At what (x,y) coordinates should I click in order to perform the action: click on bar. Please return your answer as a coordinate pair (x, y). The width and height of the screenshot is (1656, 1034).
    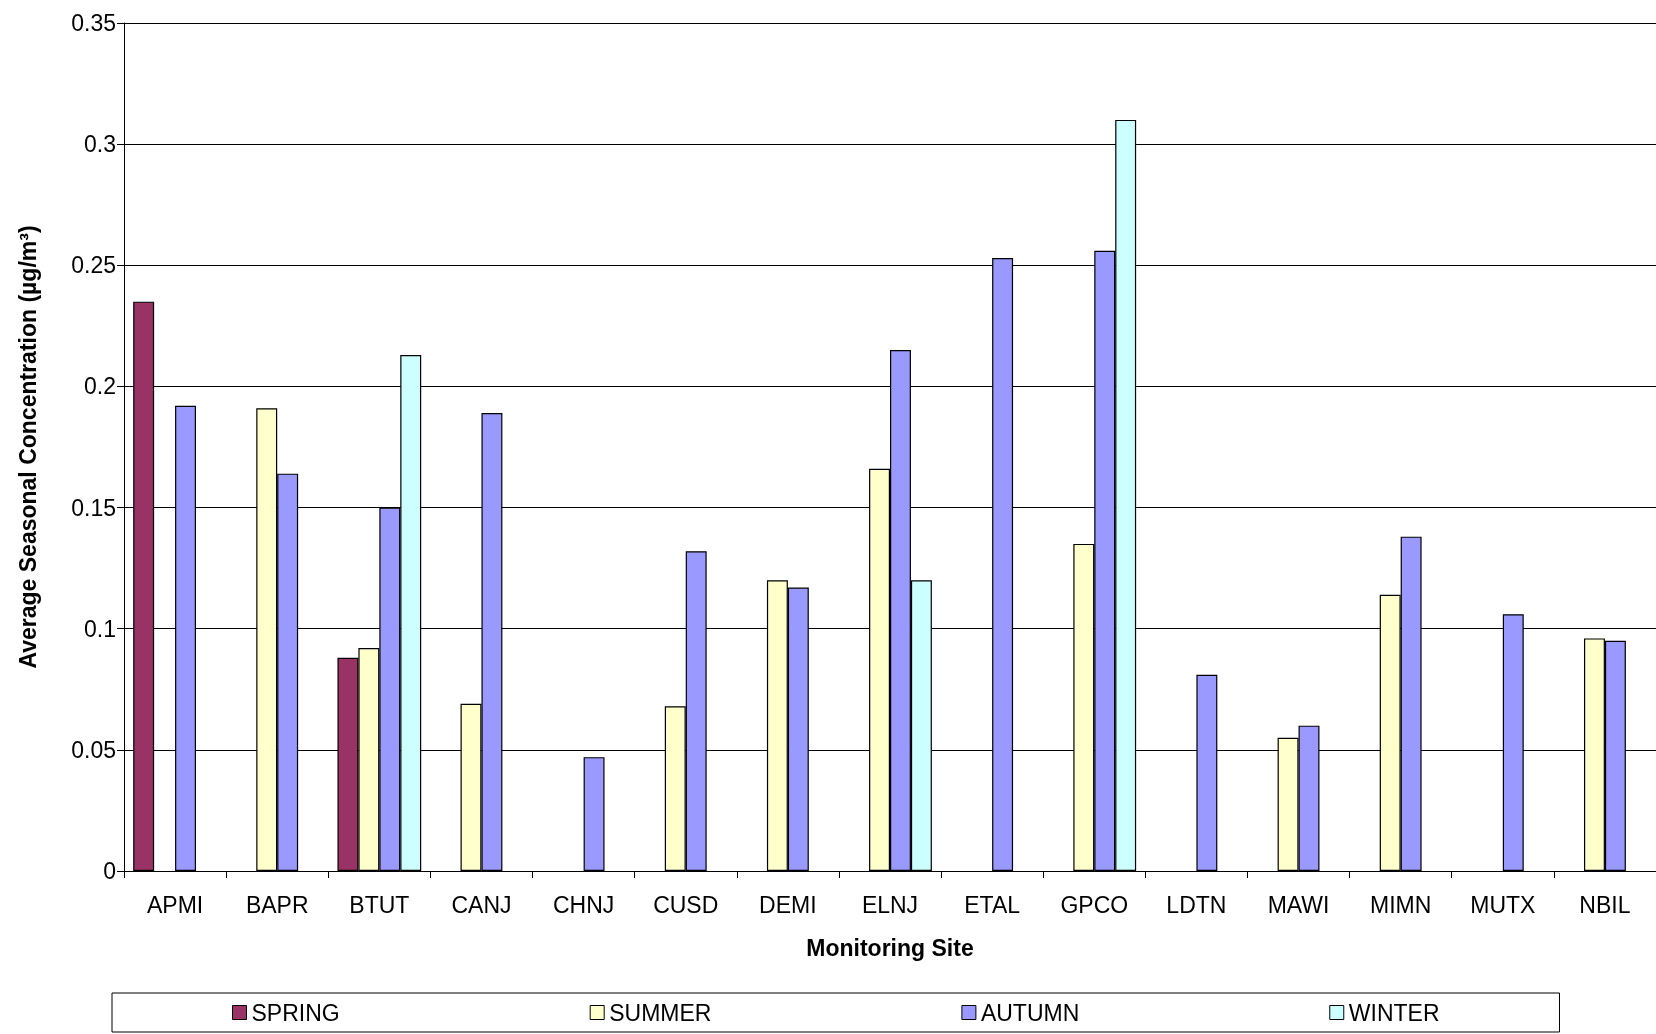
    Looking at the image, I should click on (594, 814).